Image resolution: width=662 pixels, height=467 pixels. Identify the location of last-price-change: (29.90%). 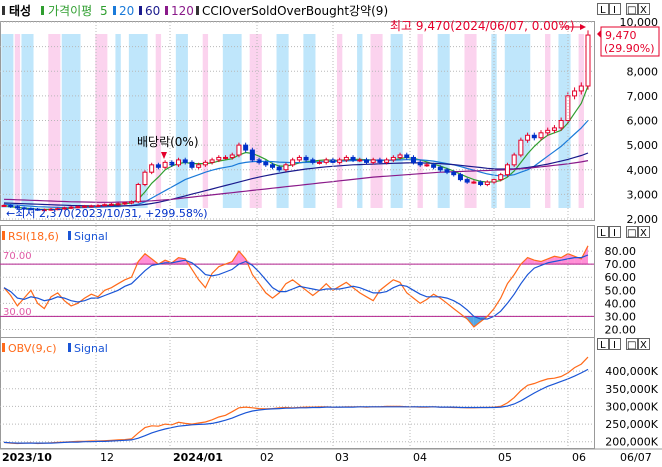
(629, 48).